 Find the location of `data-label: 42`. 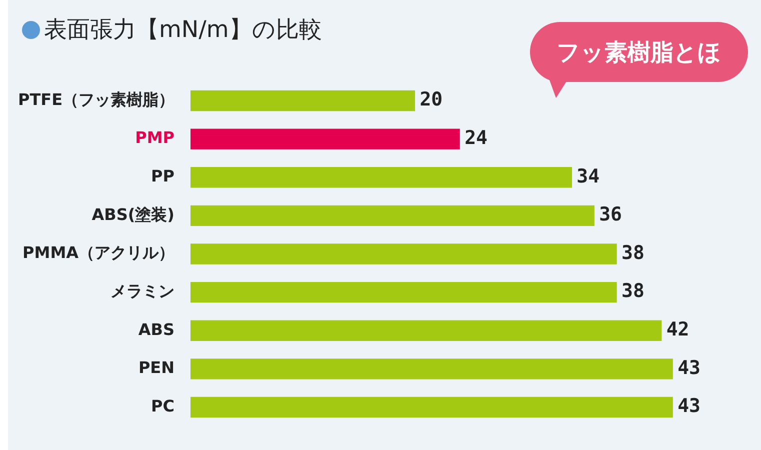

data-label: 42 is located at coordinates (678, 329).